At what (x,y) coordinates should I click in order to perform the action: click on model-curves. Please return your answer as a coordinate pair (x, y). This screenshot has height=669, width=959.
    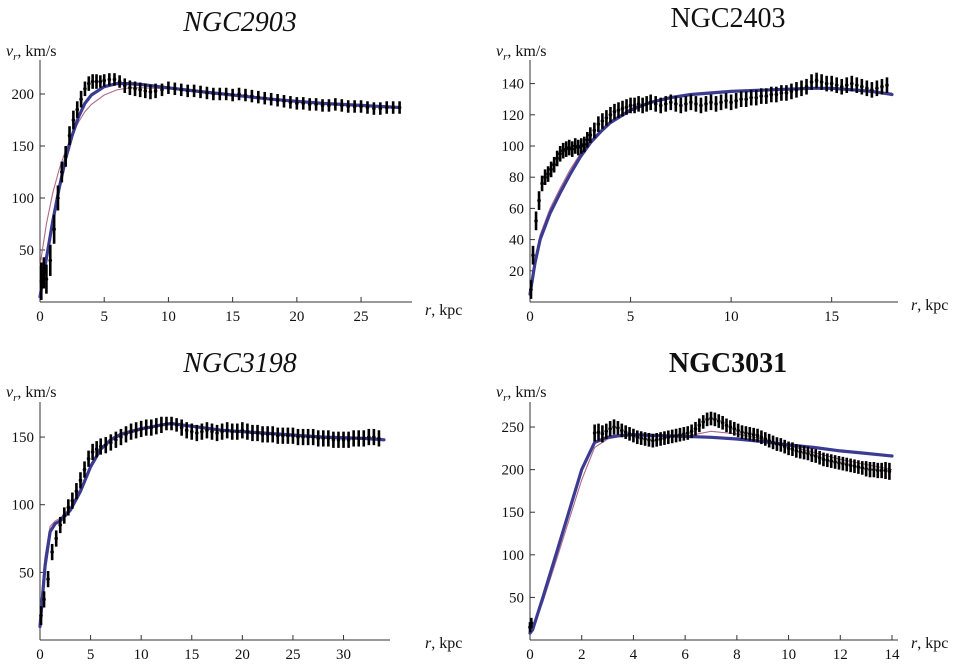
    Looking at the image, I should click on (711, 191).